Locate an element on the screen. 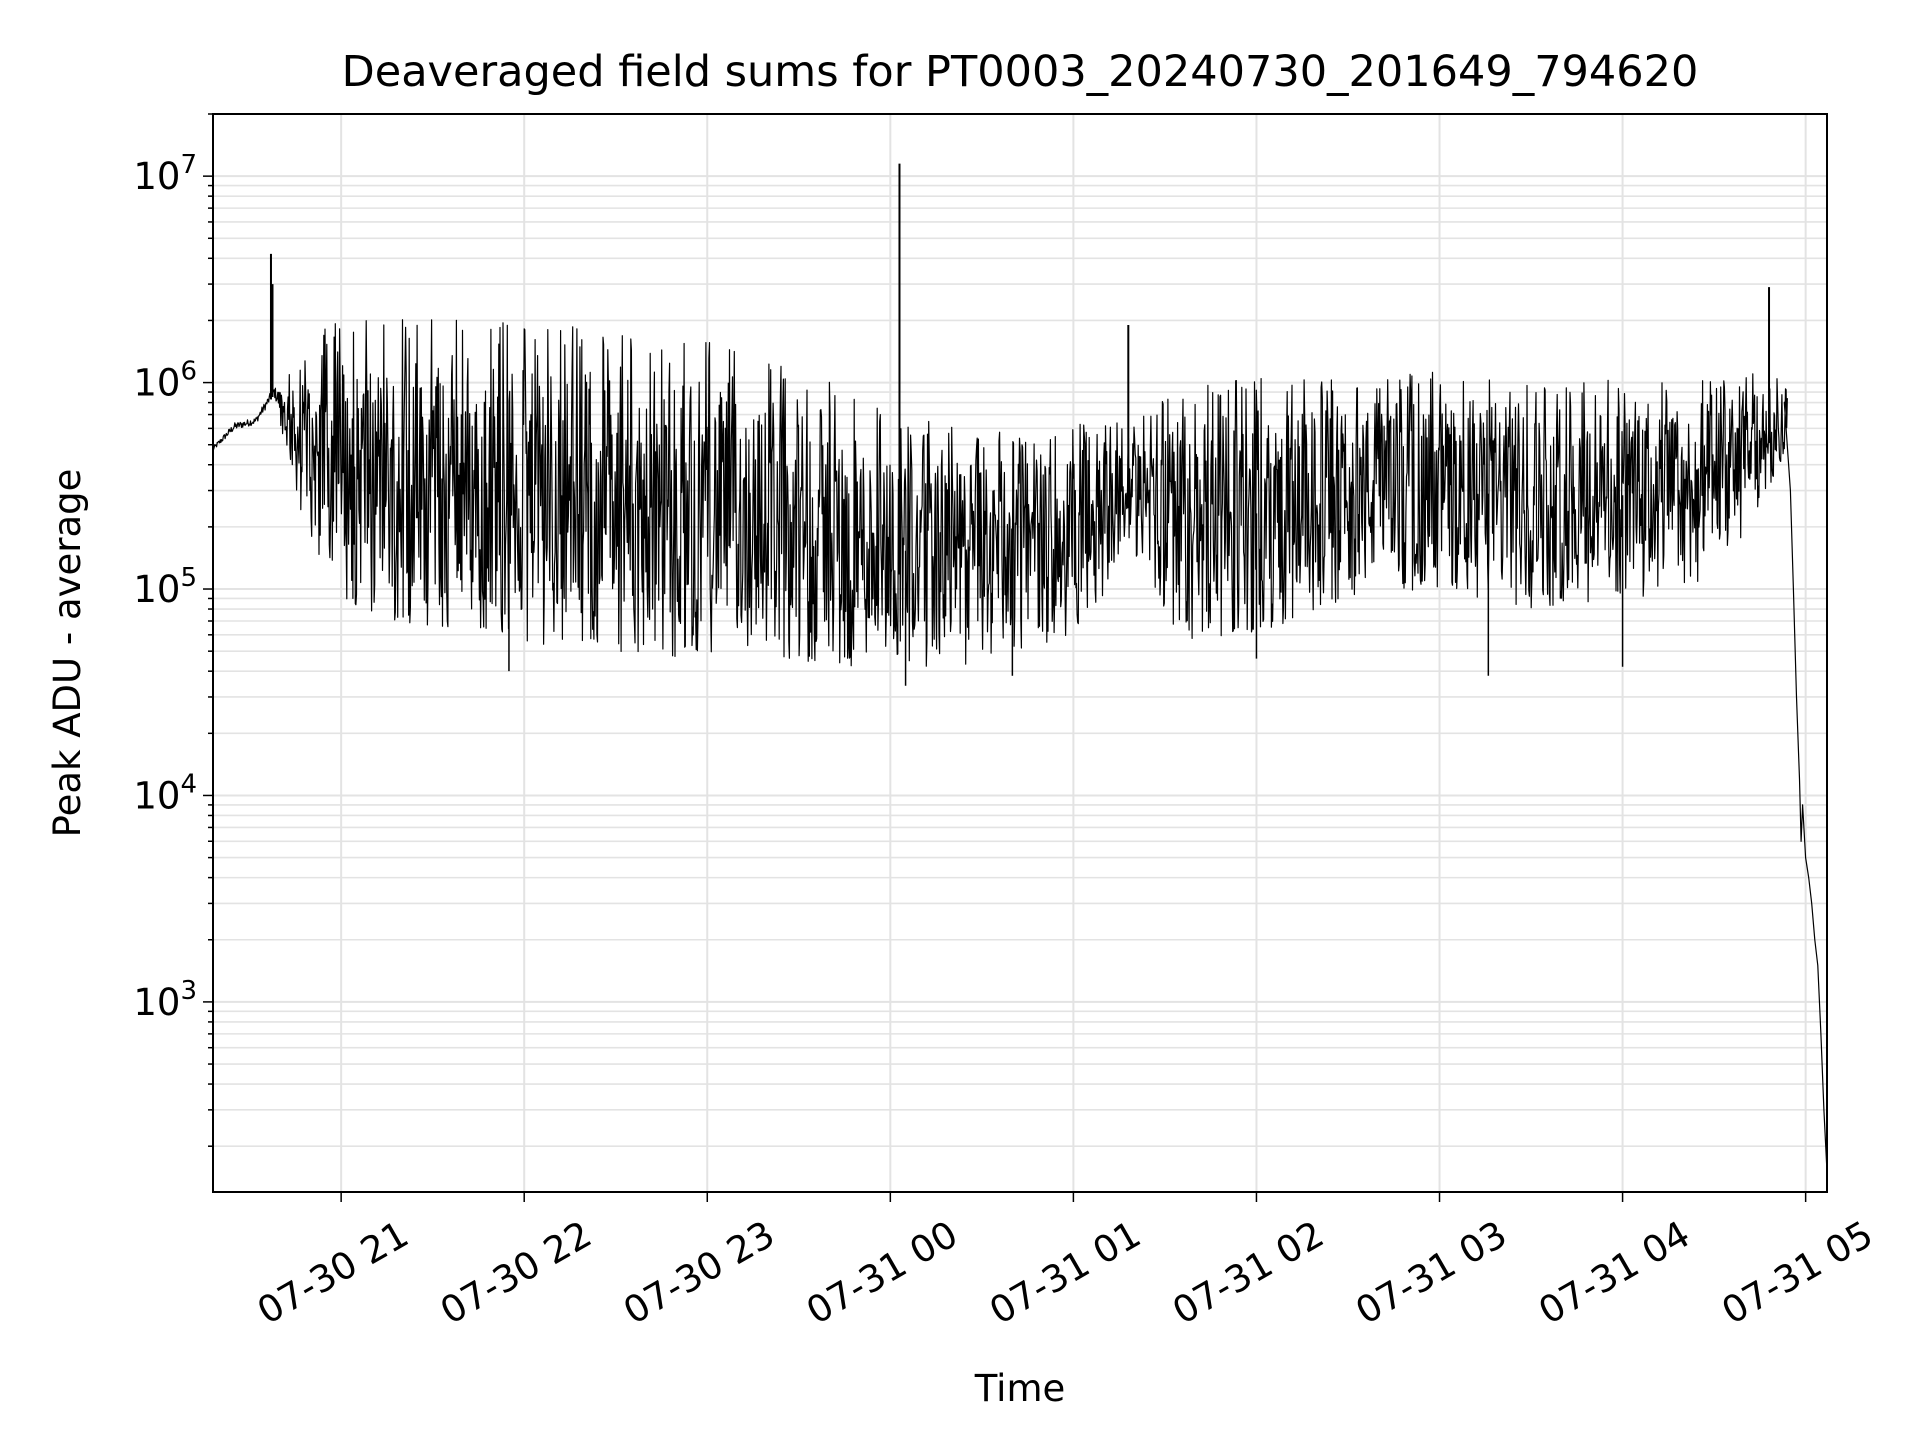 The image size is (1920, 1440). y-tick-exponent: 5 is located at coordinates (188, 578).